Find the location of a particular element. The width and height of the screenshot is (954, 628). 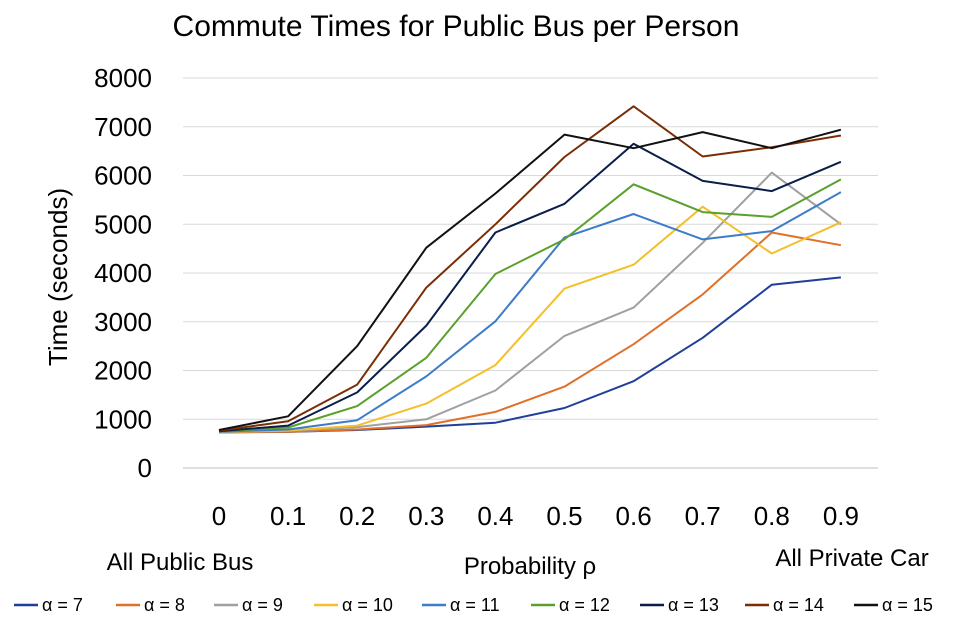

legend-label: α = 10 is located at coordinates (367, 605).